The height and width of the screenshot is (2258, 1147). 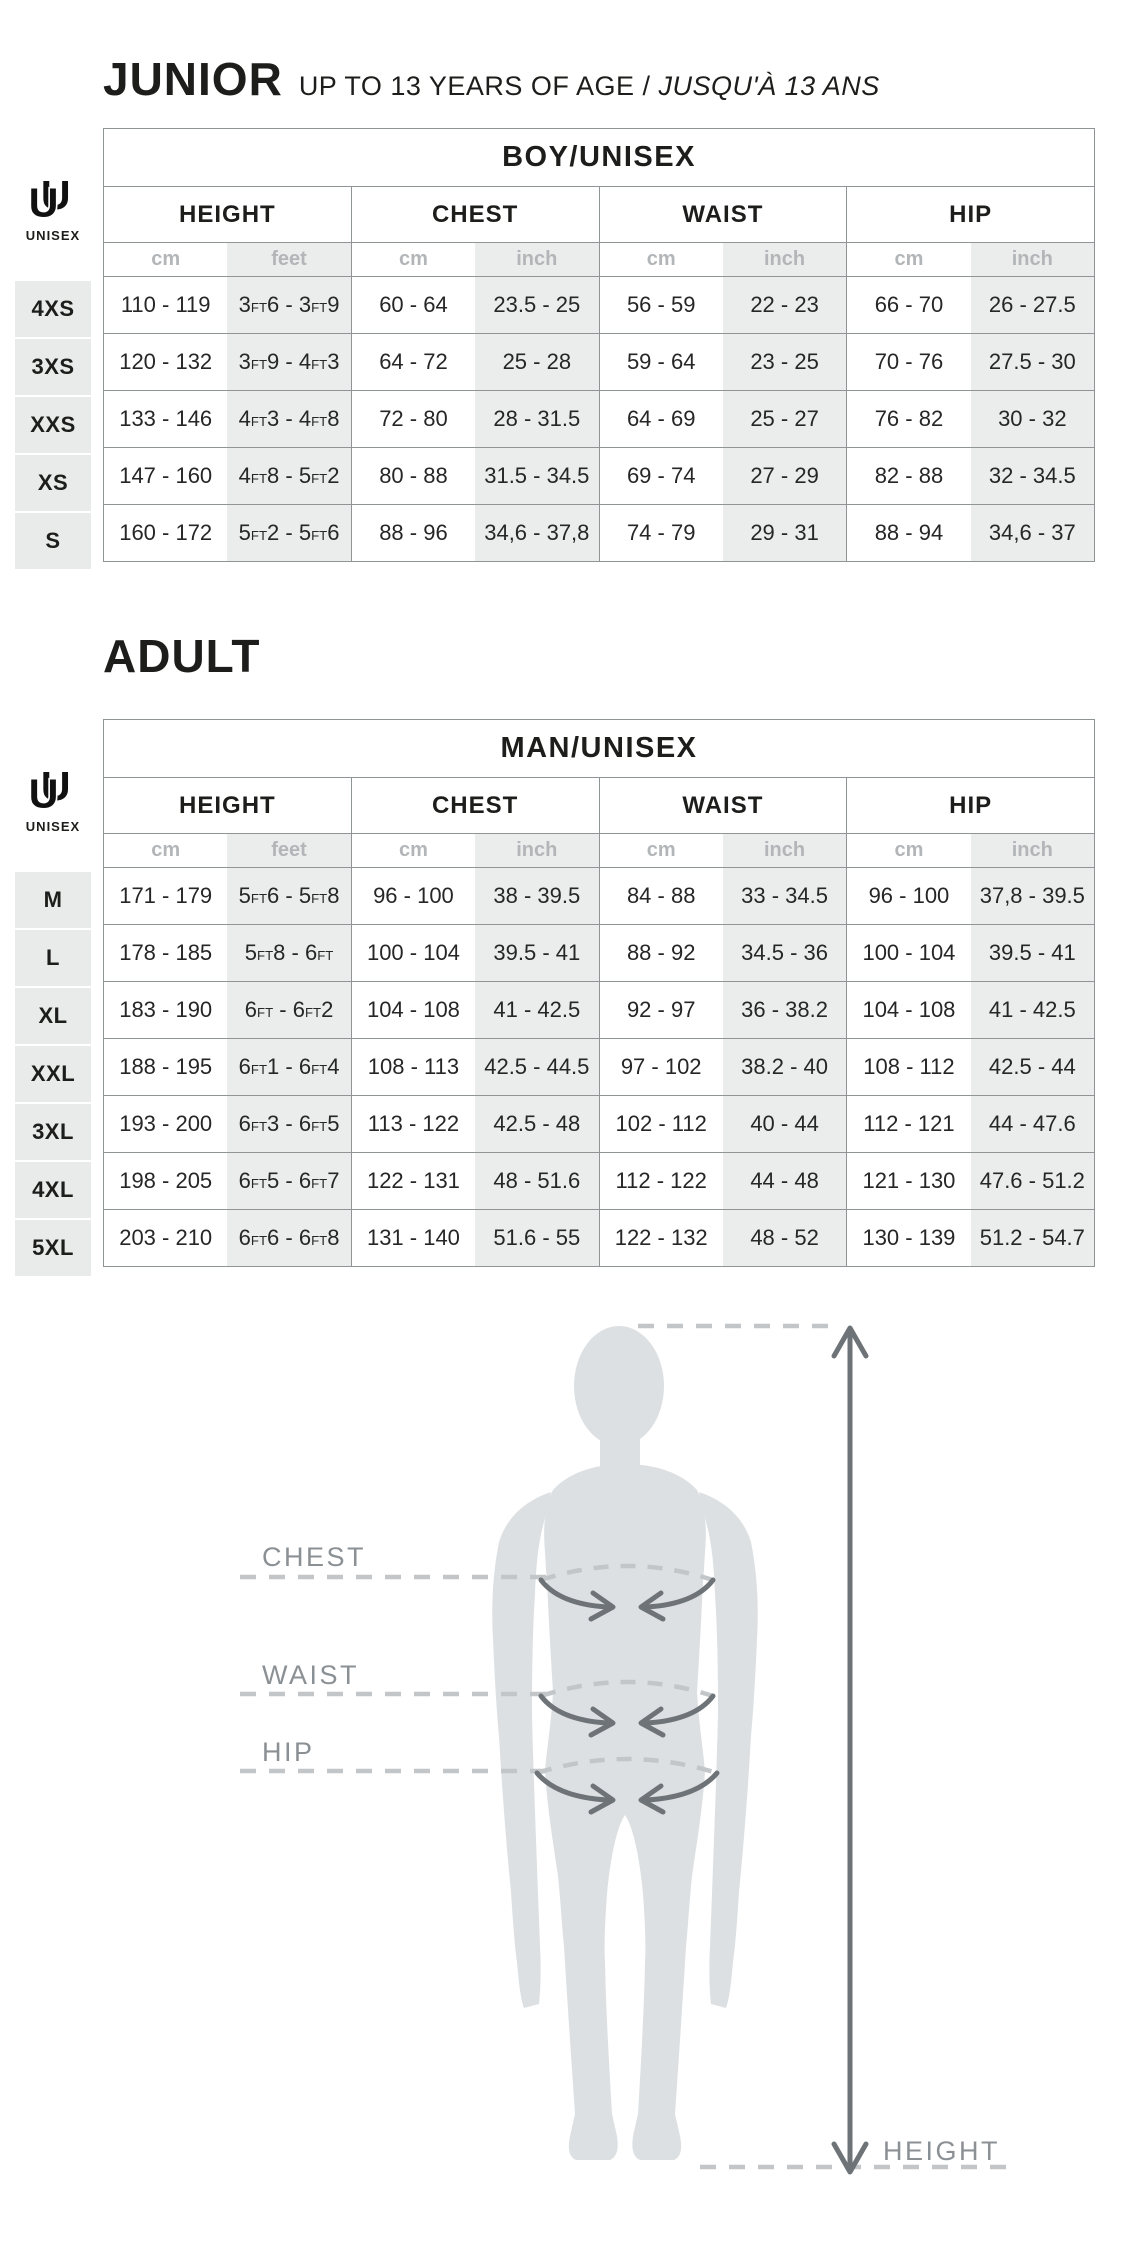 What do you see at coordinates (908, 1238) in the screenshot?
I see `table-cell: 130 - 139` at bounding box center [908, 1238].